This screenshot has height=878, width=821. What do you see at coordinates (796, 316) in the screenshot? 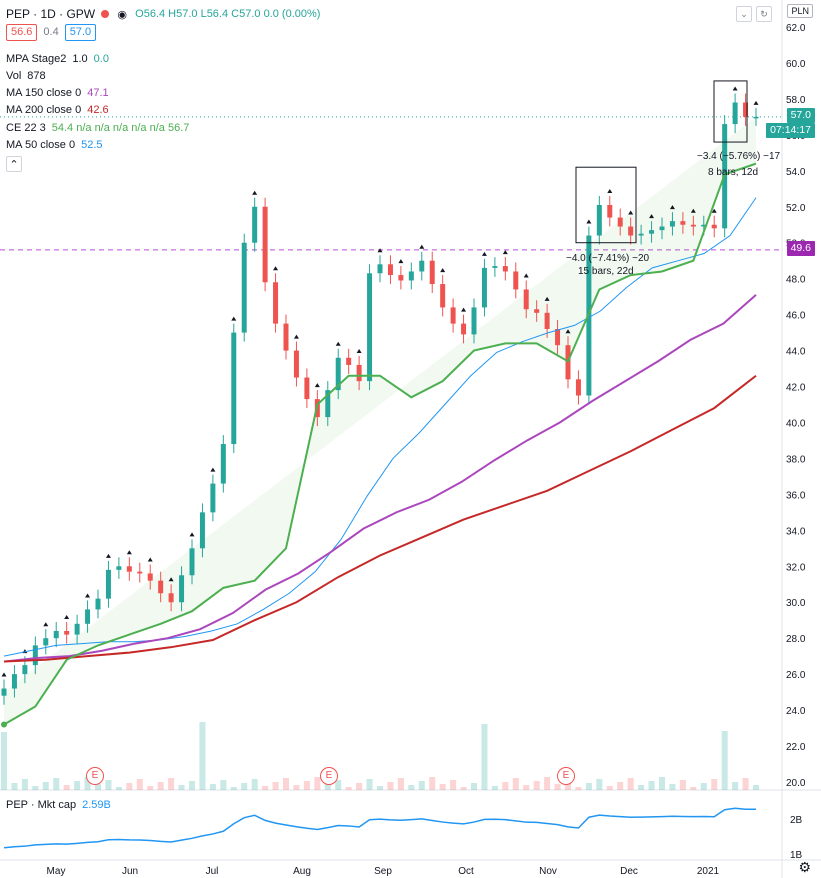
I see `y-tick-label: 46.0` at bounding box center [796, 316].